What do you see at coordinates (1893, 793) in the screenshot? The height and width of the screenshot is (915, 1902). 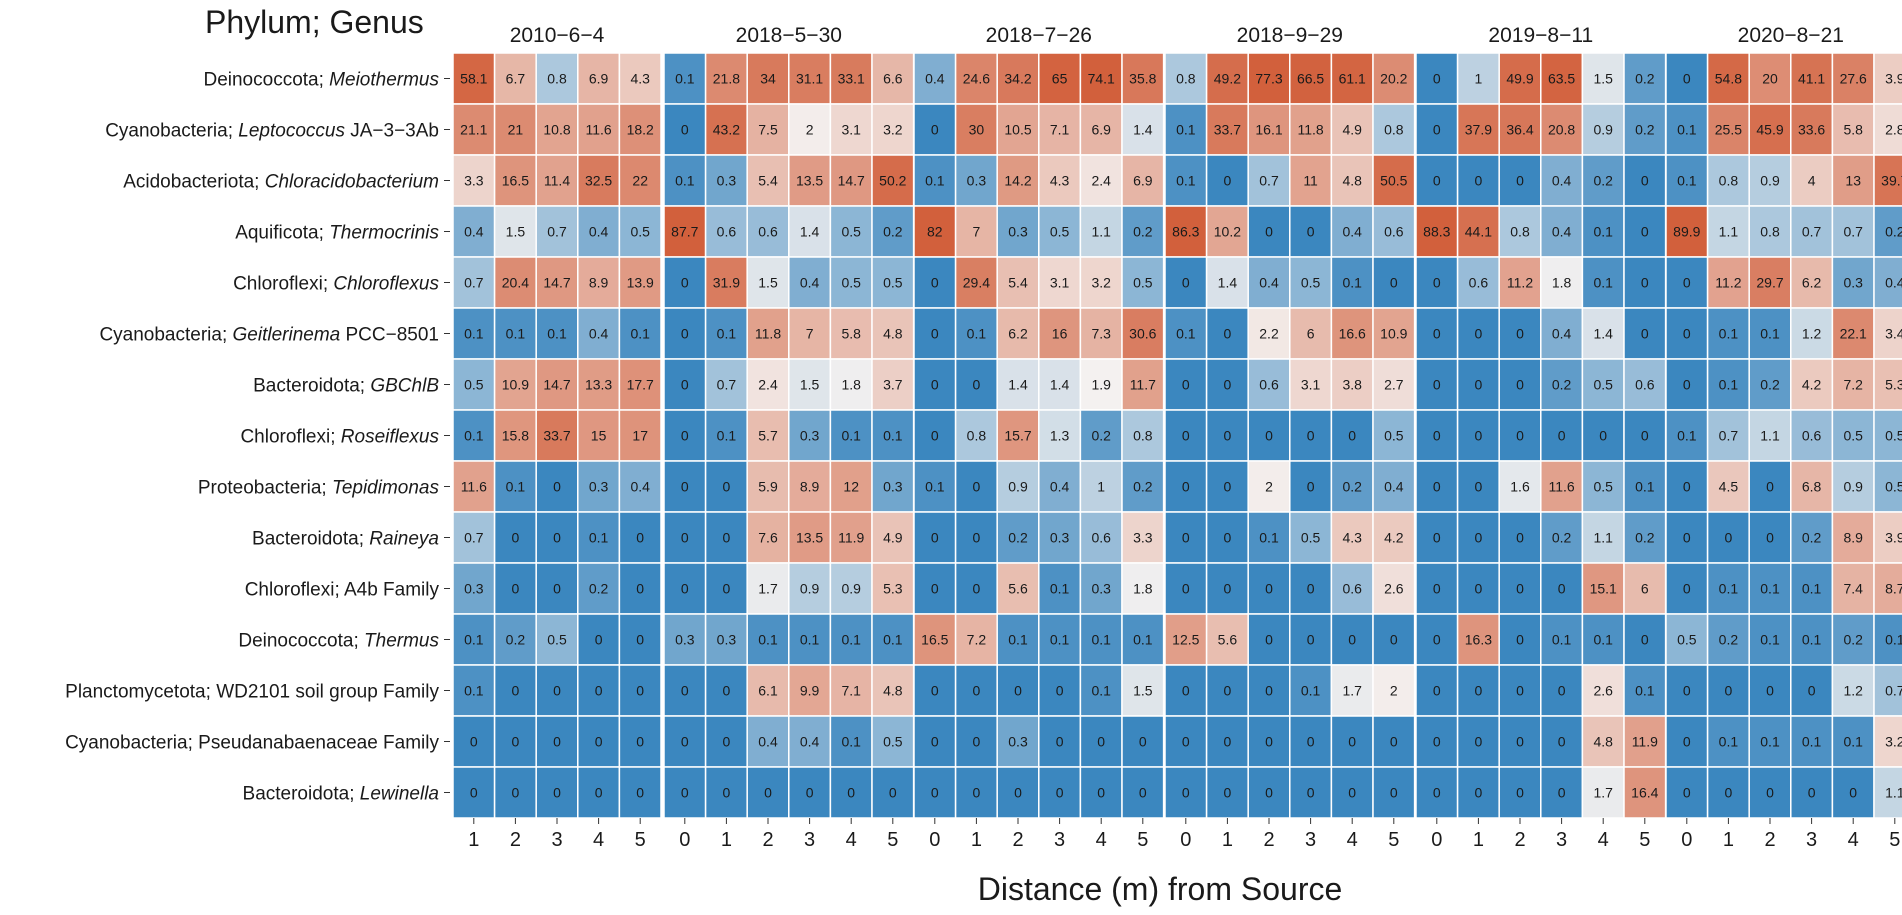 I see `cell-value-label: 1.1` at bounding box center [1893, 793].